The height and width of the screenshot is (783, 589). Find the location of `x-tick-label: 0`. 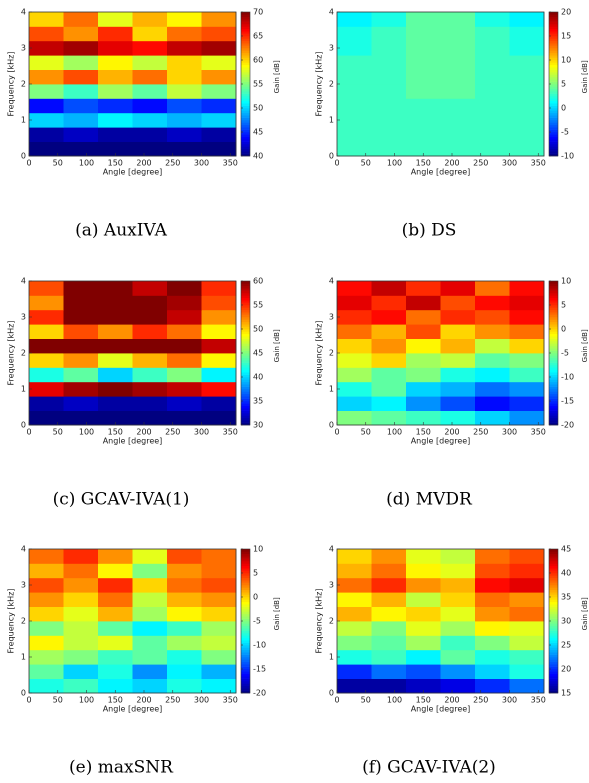

x-tick-label: 0 is located at coordinates (28, 700).